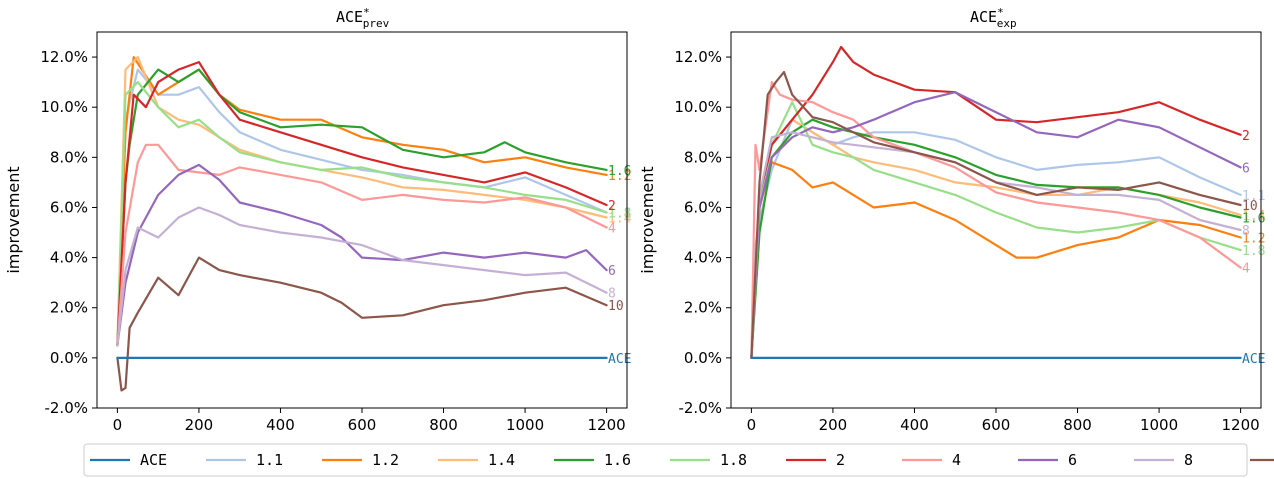 The width and height of the screenshot is (1274, 478). Describe the element at coordinates (993, 18) in the screenshot. I see `chart-title: ACE* exp` at that location.